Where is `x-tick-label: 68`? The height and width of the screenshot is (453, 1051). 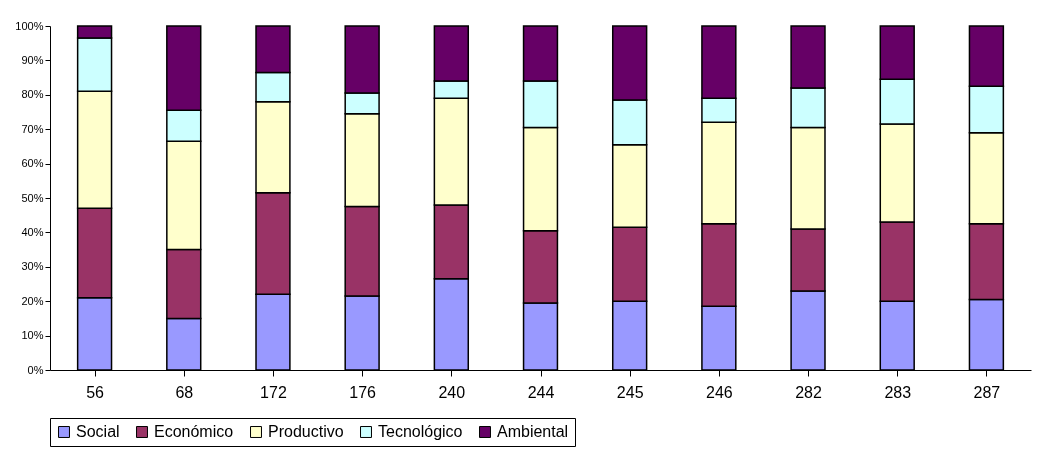 x-tick-label: 68 is located at coordinates (184, 392).